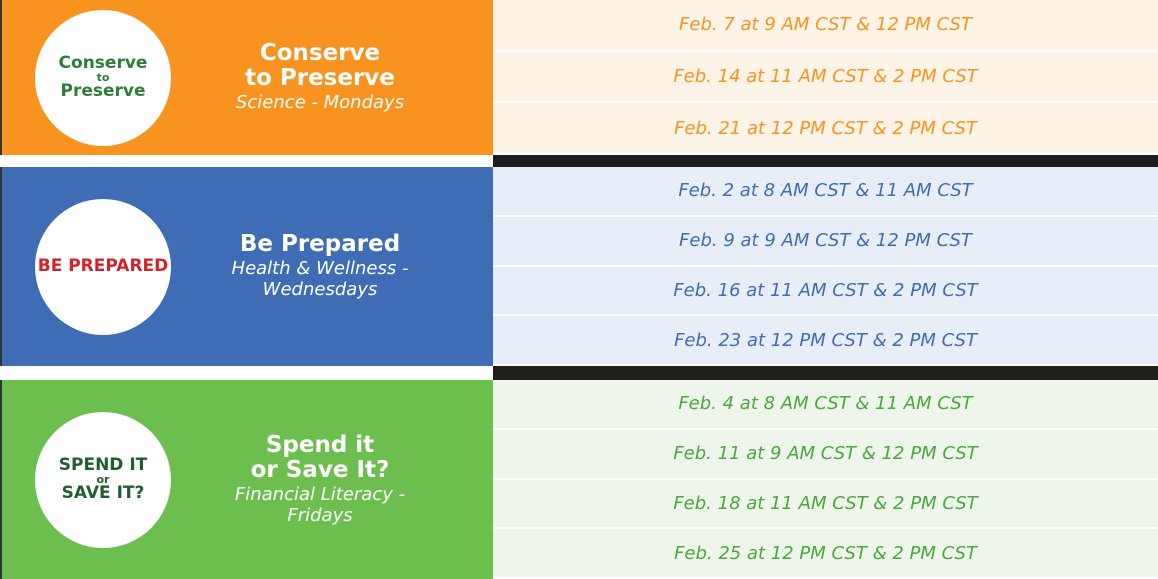 The height and width of the screenshot is (579, 1158). I want to click on logo: Conserve to Preserve, so click(103, 77).